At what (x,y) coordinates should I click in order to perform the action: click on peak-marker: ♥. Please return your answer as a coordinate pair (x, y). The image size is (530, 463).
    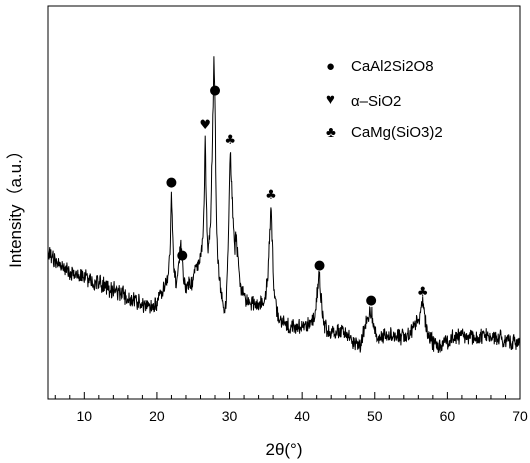
    Looking at the image, I should click on (205, 125).